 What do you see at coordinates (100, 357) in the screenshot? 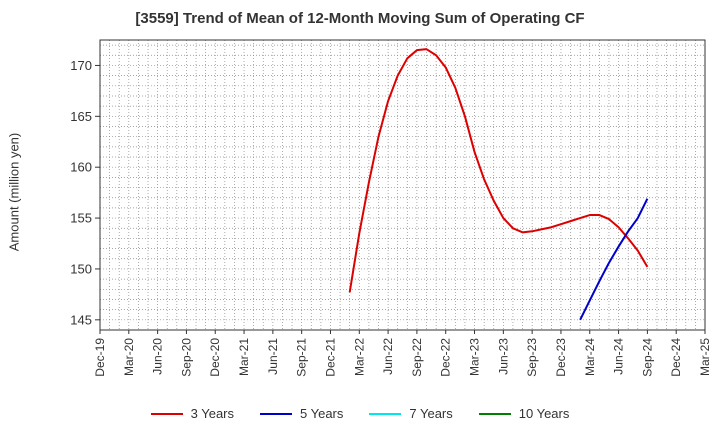
I see `x-tick-label: Dec-19` at bounding box center [100, 357].